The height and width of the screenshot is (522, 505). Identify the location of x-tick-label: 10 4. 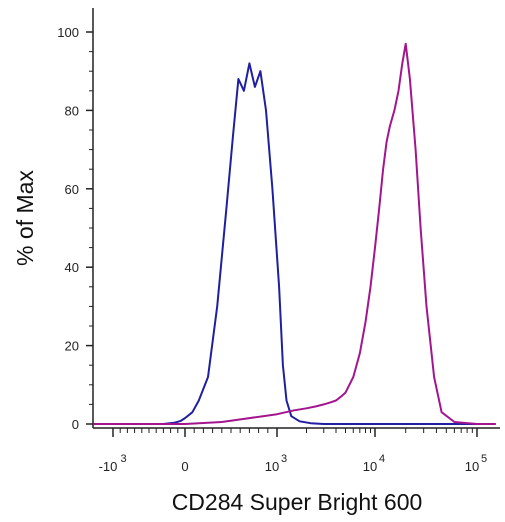
(374, 463).